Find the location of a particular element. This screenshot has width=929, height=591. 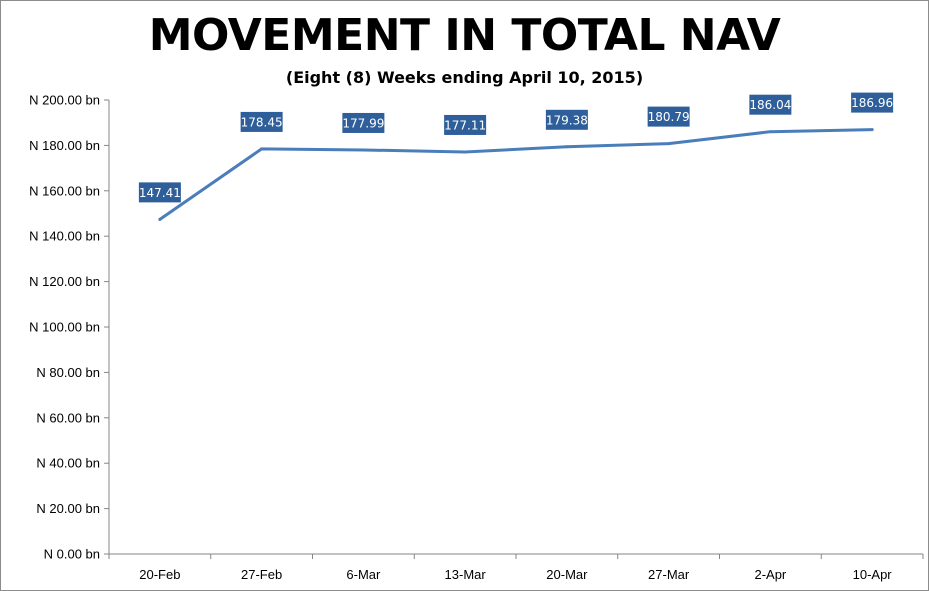

data-label-text: 186.96 is located at coordinates (872, 103).